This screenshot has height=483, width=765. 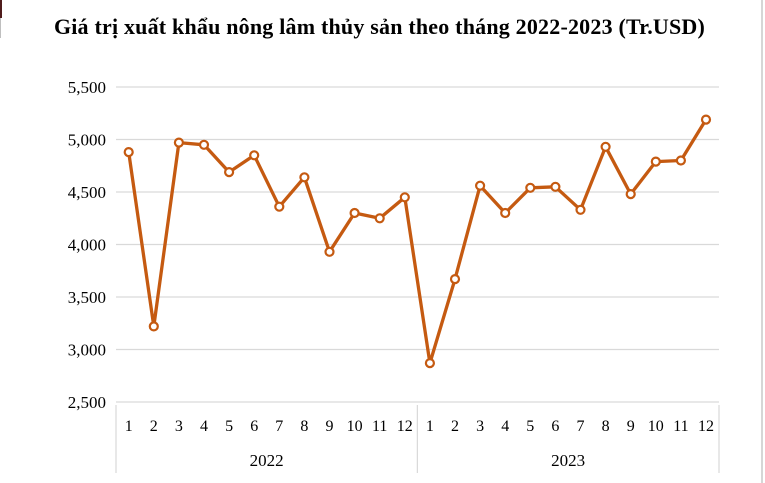 What do you see at coordinates (87, 87) in the screenshot?
I see `y-tick-label: 5,500` at bounding box center [87, 87].